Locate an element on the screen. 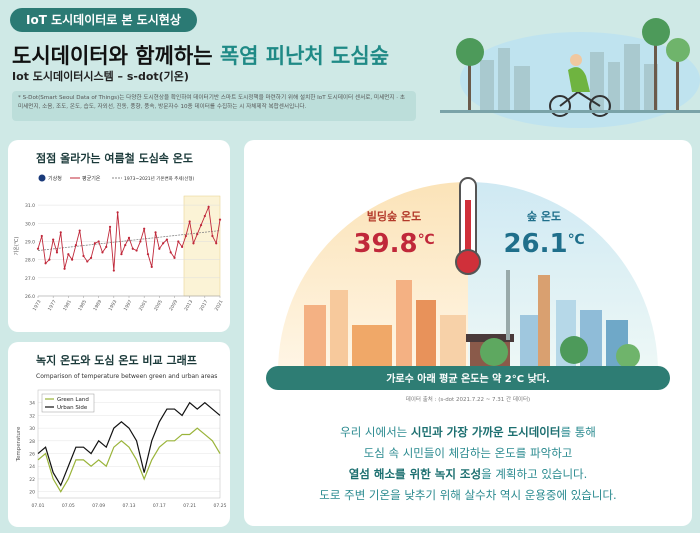 Image resolution: width=700 pixels, height=533 pixels. body-segment: 를 통해 is located at coordinates (577, 432).